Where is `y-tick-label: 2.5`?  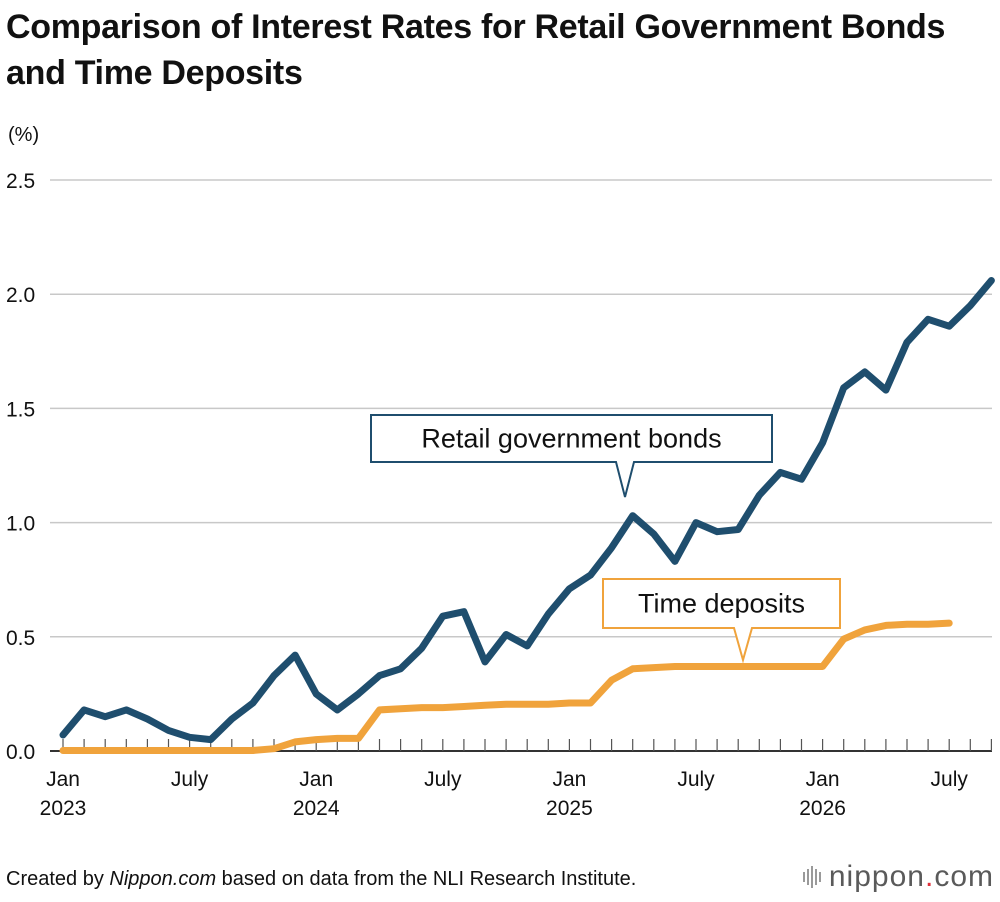
y-tick-label: 2.5 is located at coordinates (20, 181).